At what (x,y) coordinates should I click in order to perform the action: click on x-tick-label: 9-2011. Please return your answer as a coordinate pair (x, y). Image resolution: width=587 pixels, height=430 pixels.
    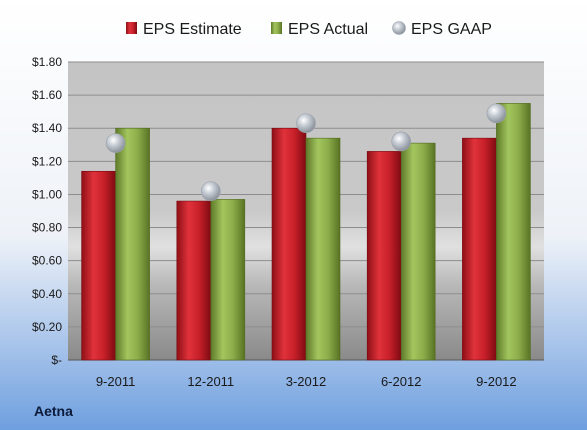
    Looking at the image, I should click on (116, 381).